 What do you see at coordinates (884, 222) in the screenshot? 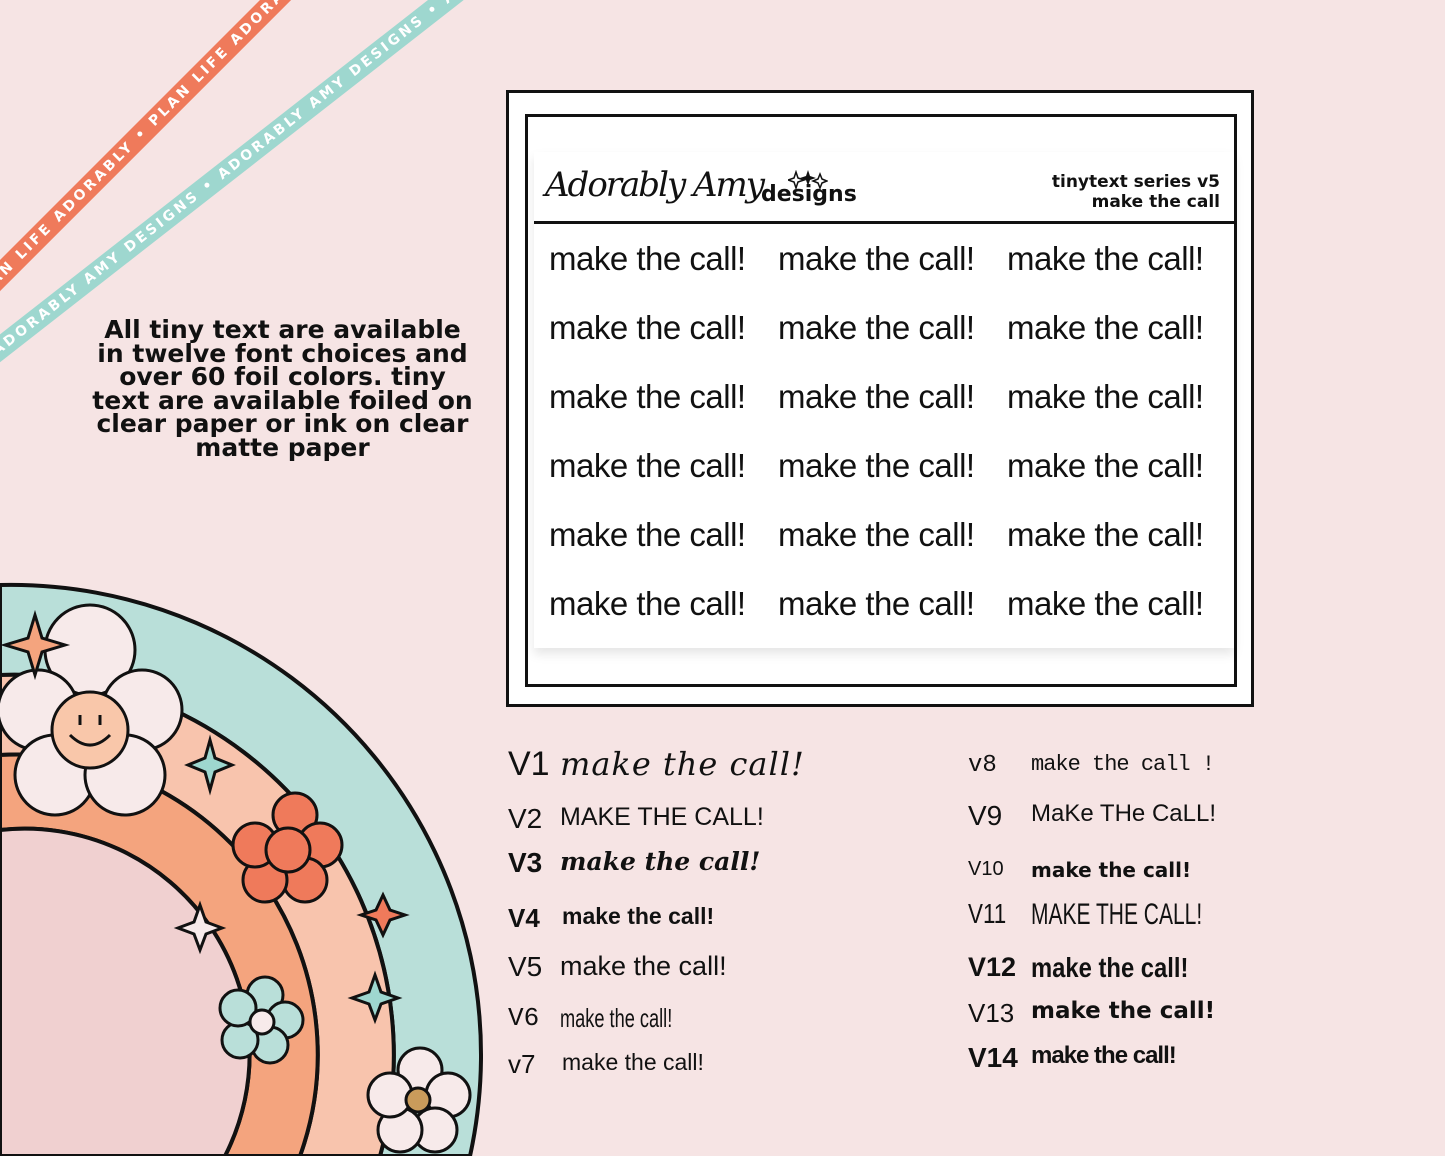
I see `header-divider` at bounding box center [884, 222].